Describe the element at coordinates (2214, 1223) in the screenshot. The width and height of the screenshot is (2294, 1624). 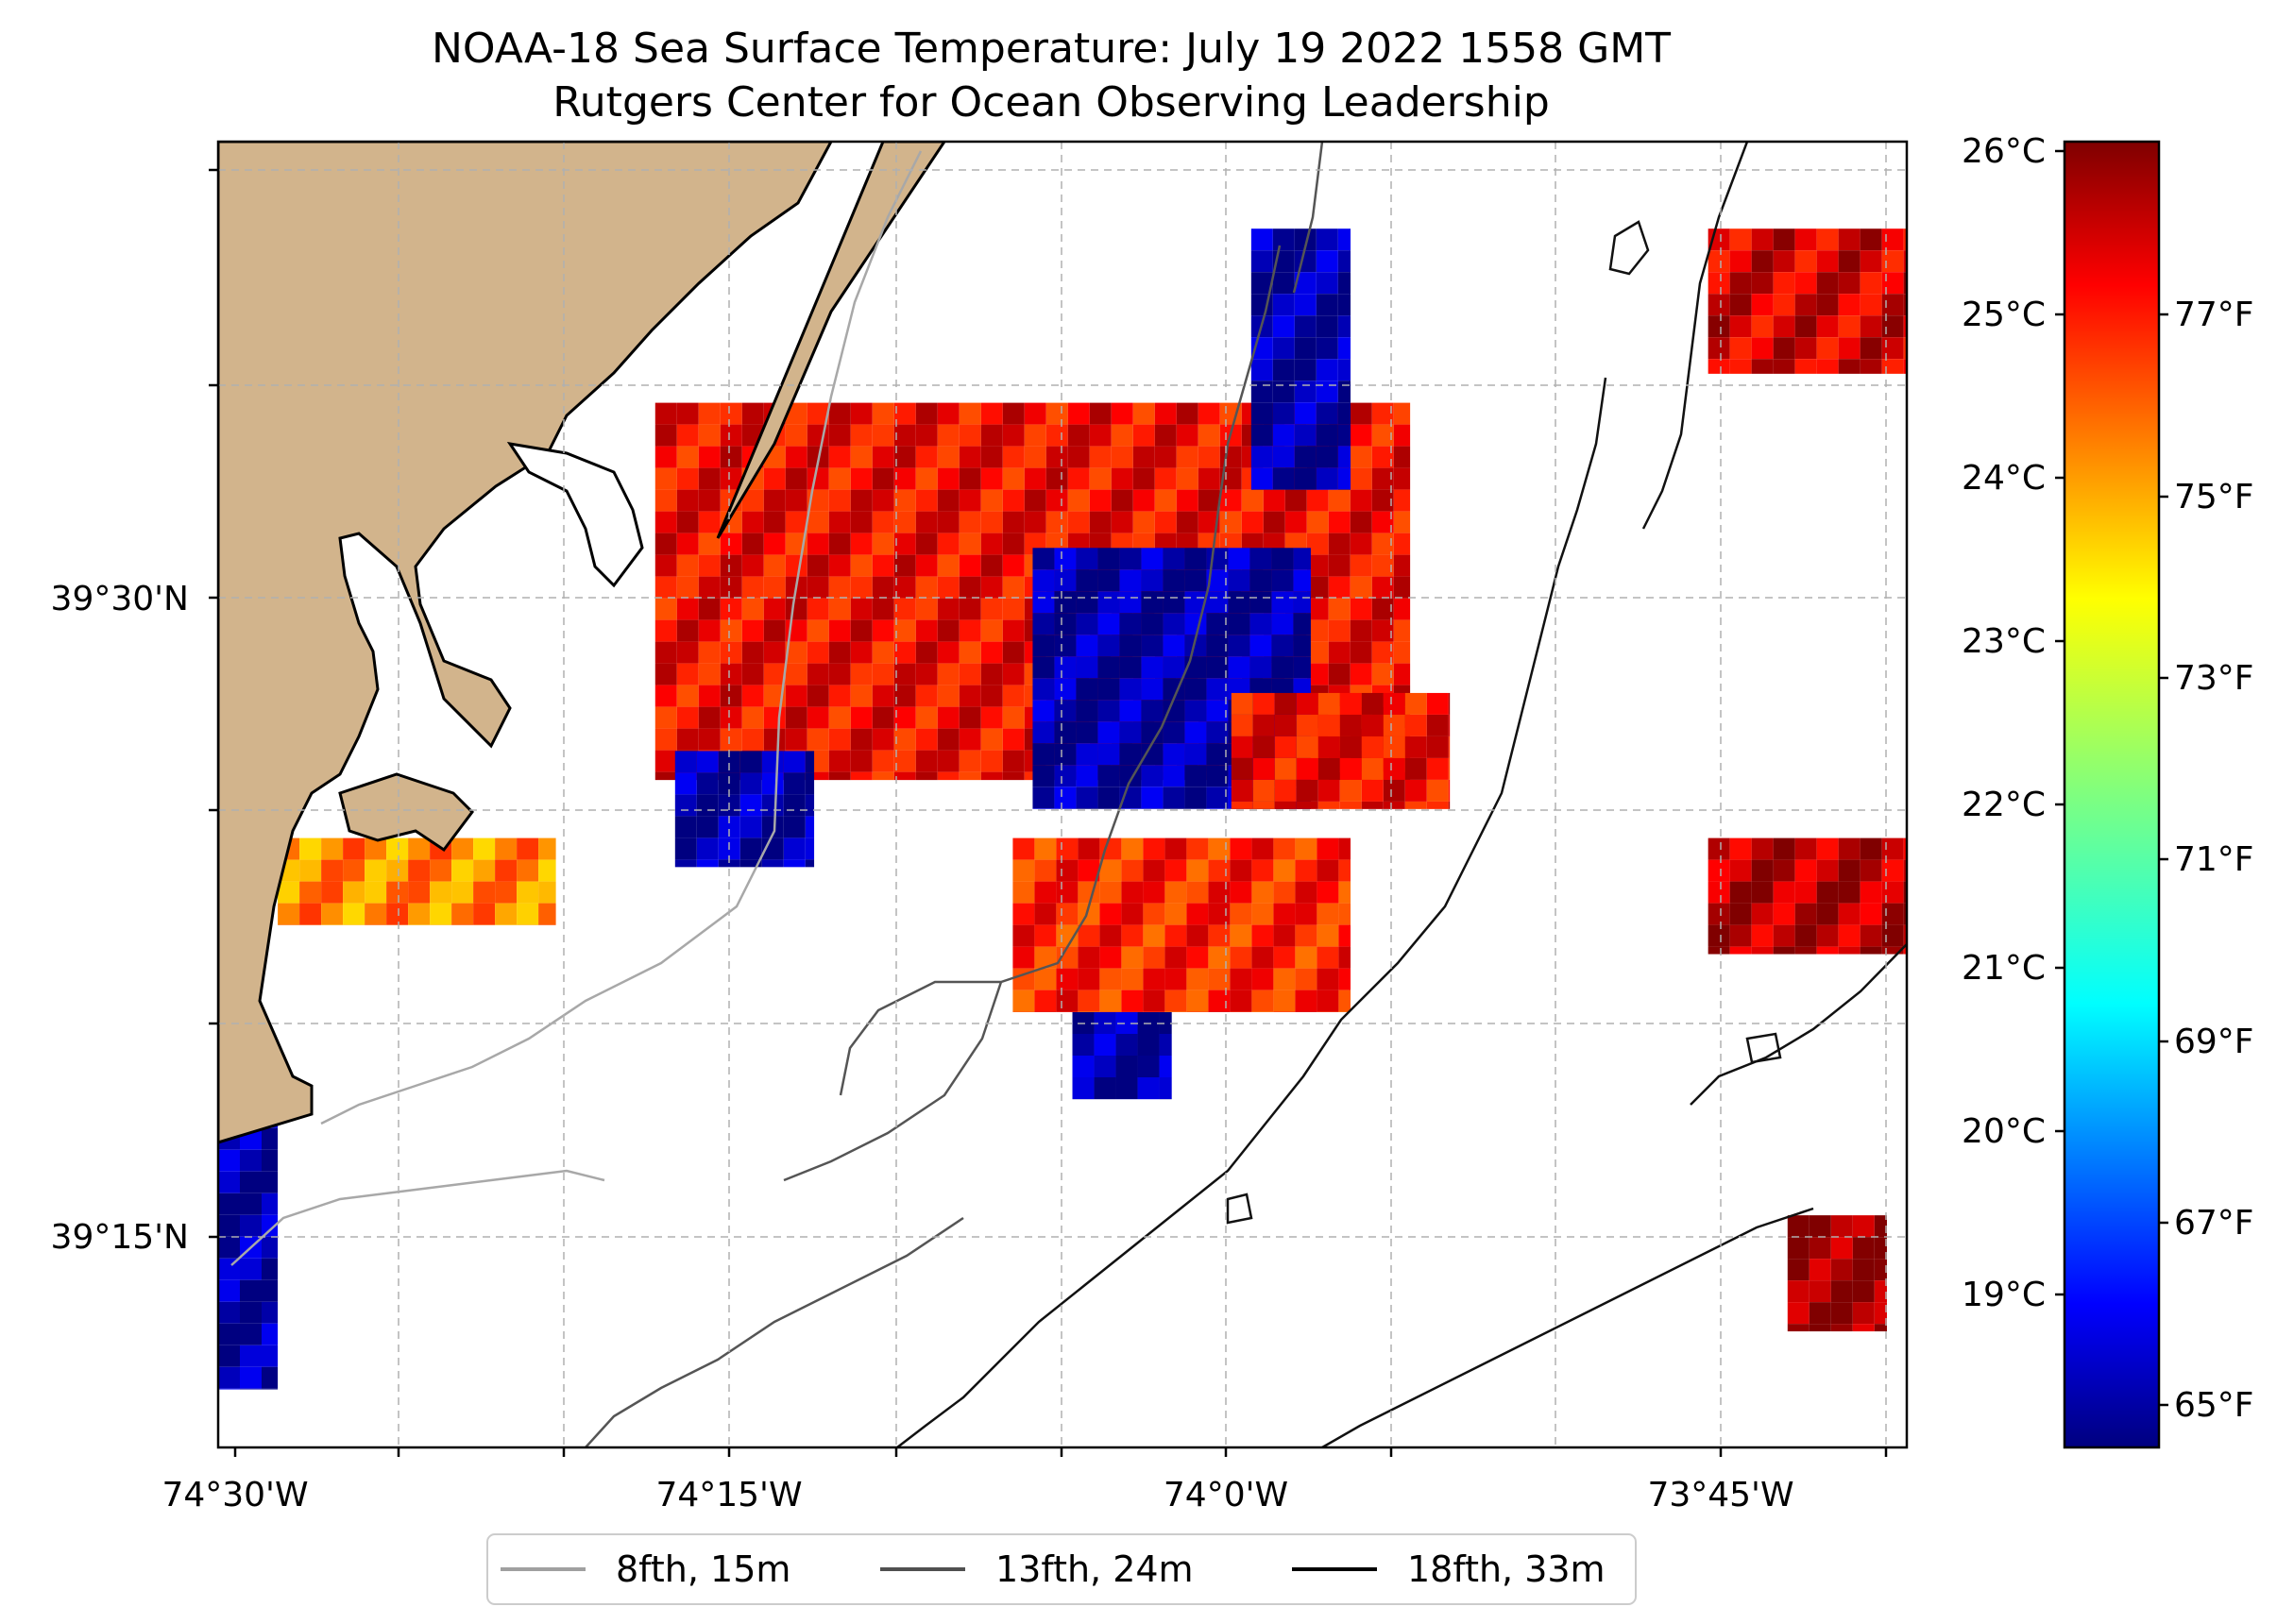
I see `colorbar-fahrenheit-label: 67°F` at that location.